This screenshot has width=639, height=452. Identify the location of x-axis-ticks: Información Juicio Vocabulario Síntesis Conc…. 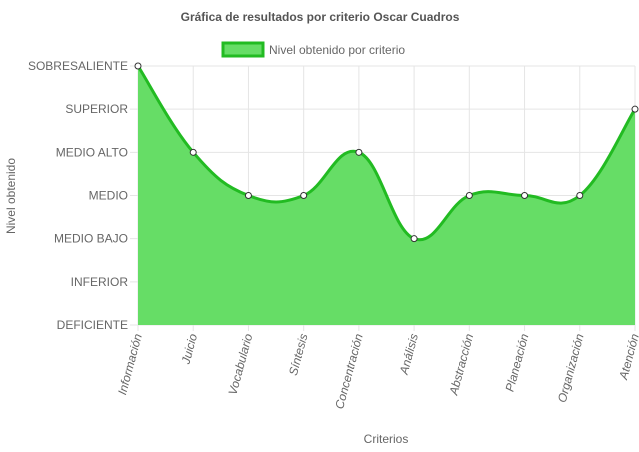
(377, 371).